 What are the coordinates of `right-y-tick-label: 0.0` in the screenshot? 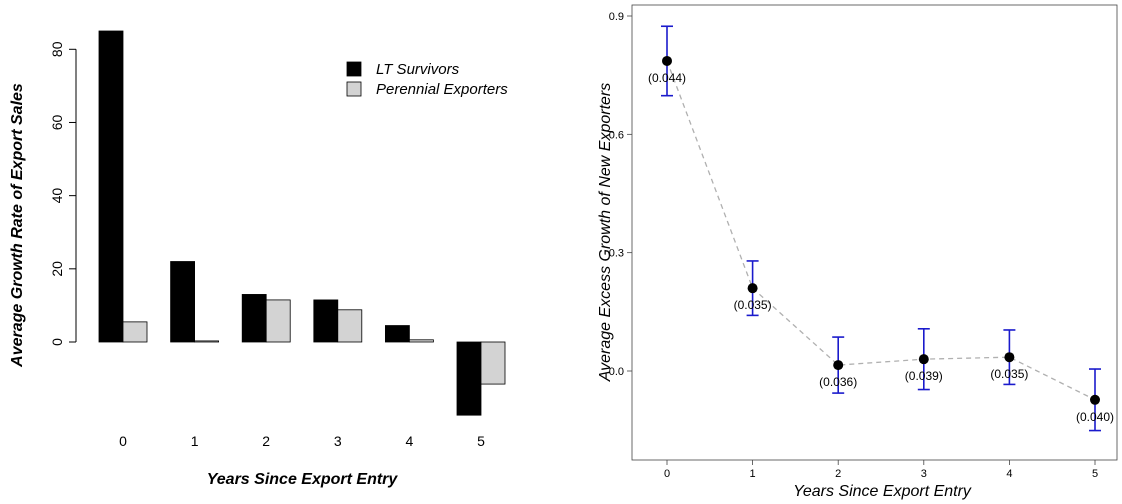 It's located at (616, 372).